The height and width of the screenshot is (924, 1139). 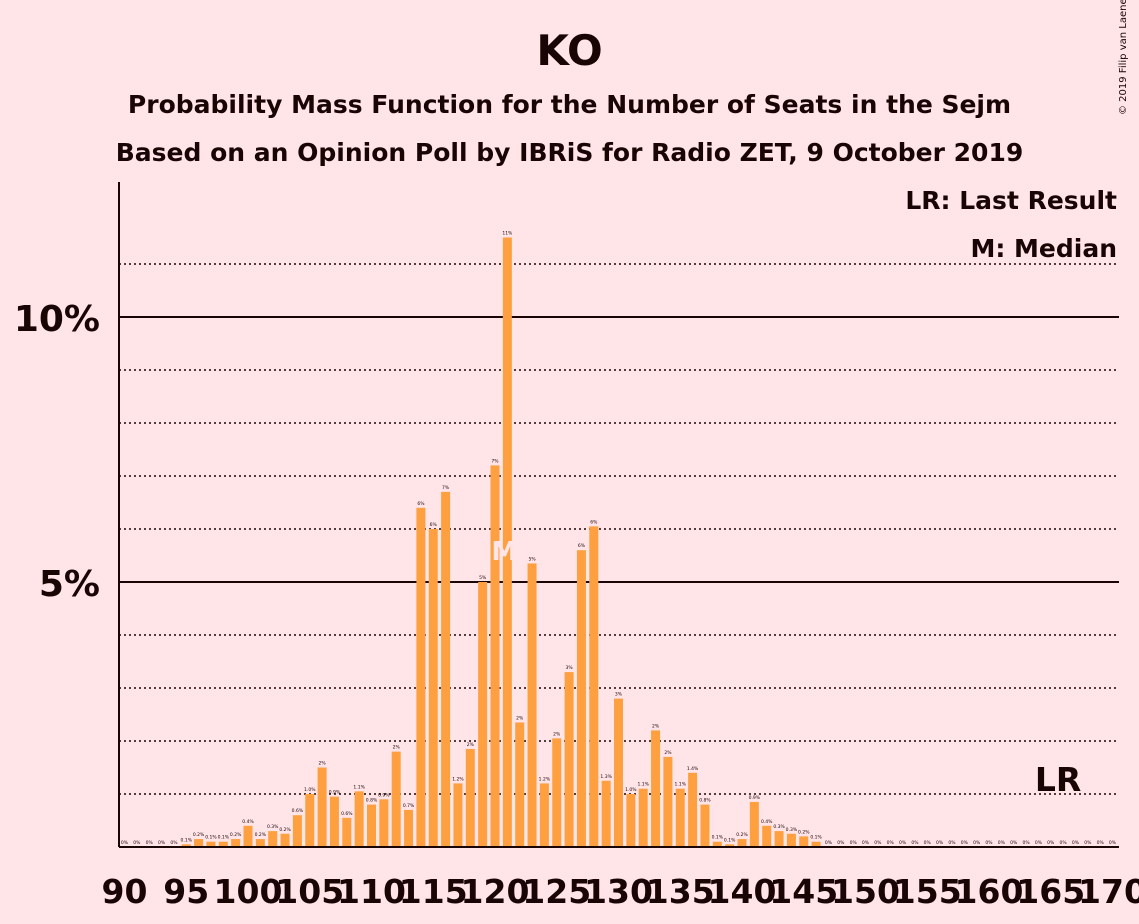 What do you see at coordinates (792, 830) in the screenshot?
I see `bar-value-label: 0.3%` at bounding box center [792, 830].